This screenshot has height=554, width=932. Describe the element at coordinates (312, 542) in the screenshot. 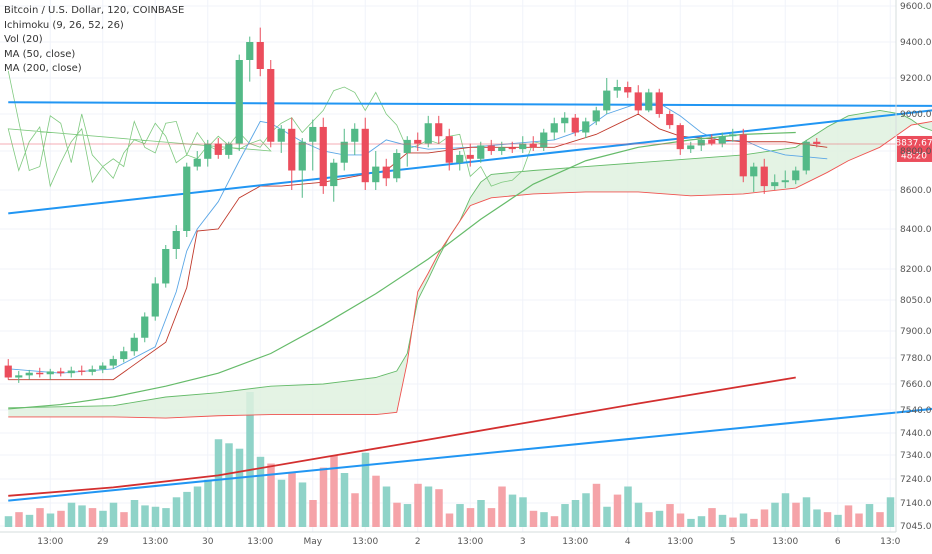

I see `time-tick-label: May` at that location.